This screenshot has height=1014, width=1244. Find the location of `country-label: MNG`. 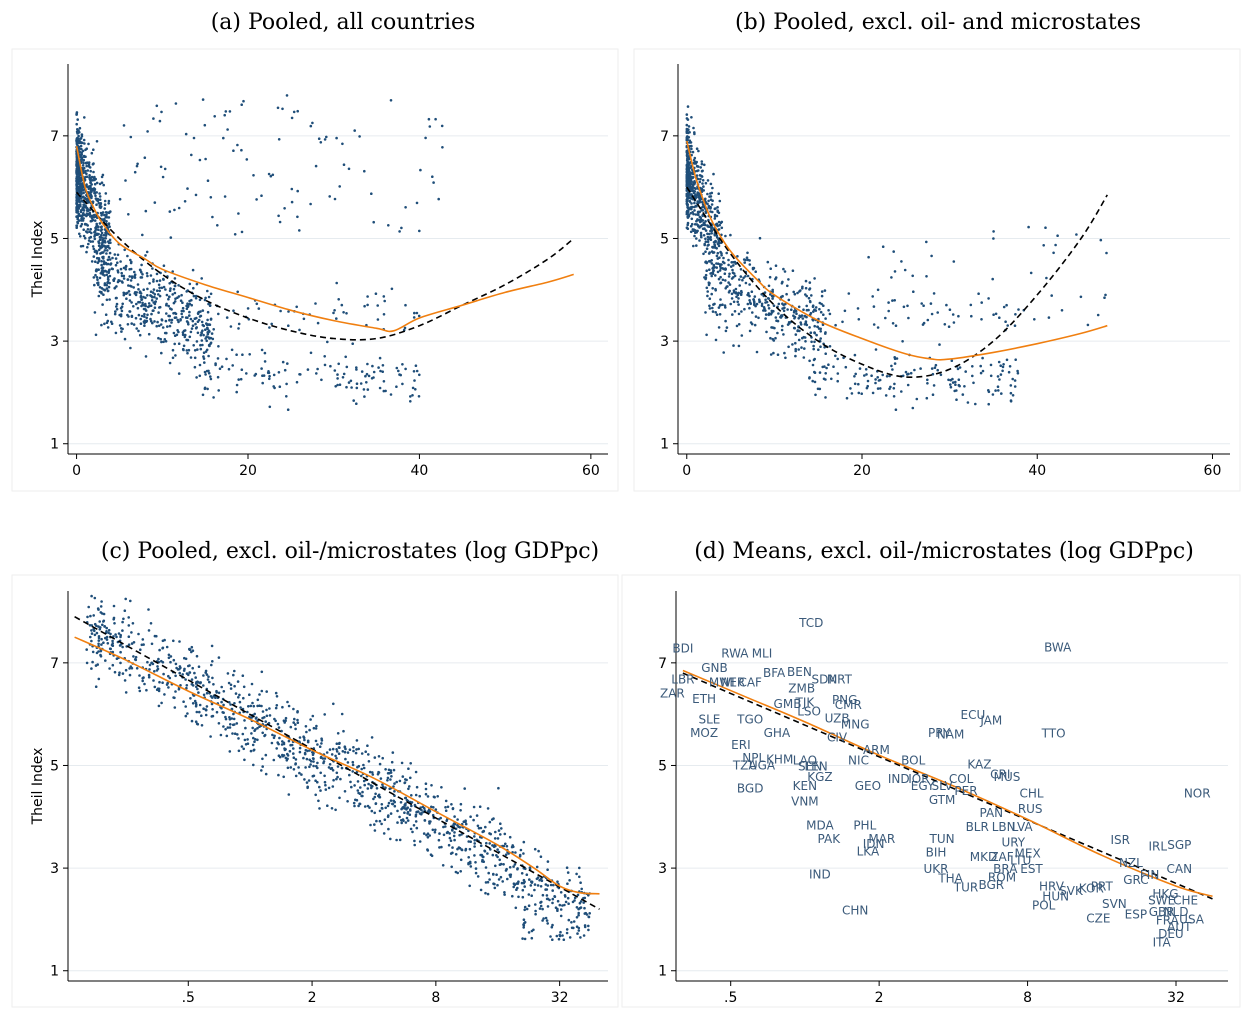

country-label: MNG is located at coordinates (855, 724).